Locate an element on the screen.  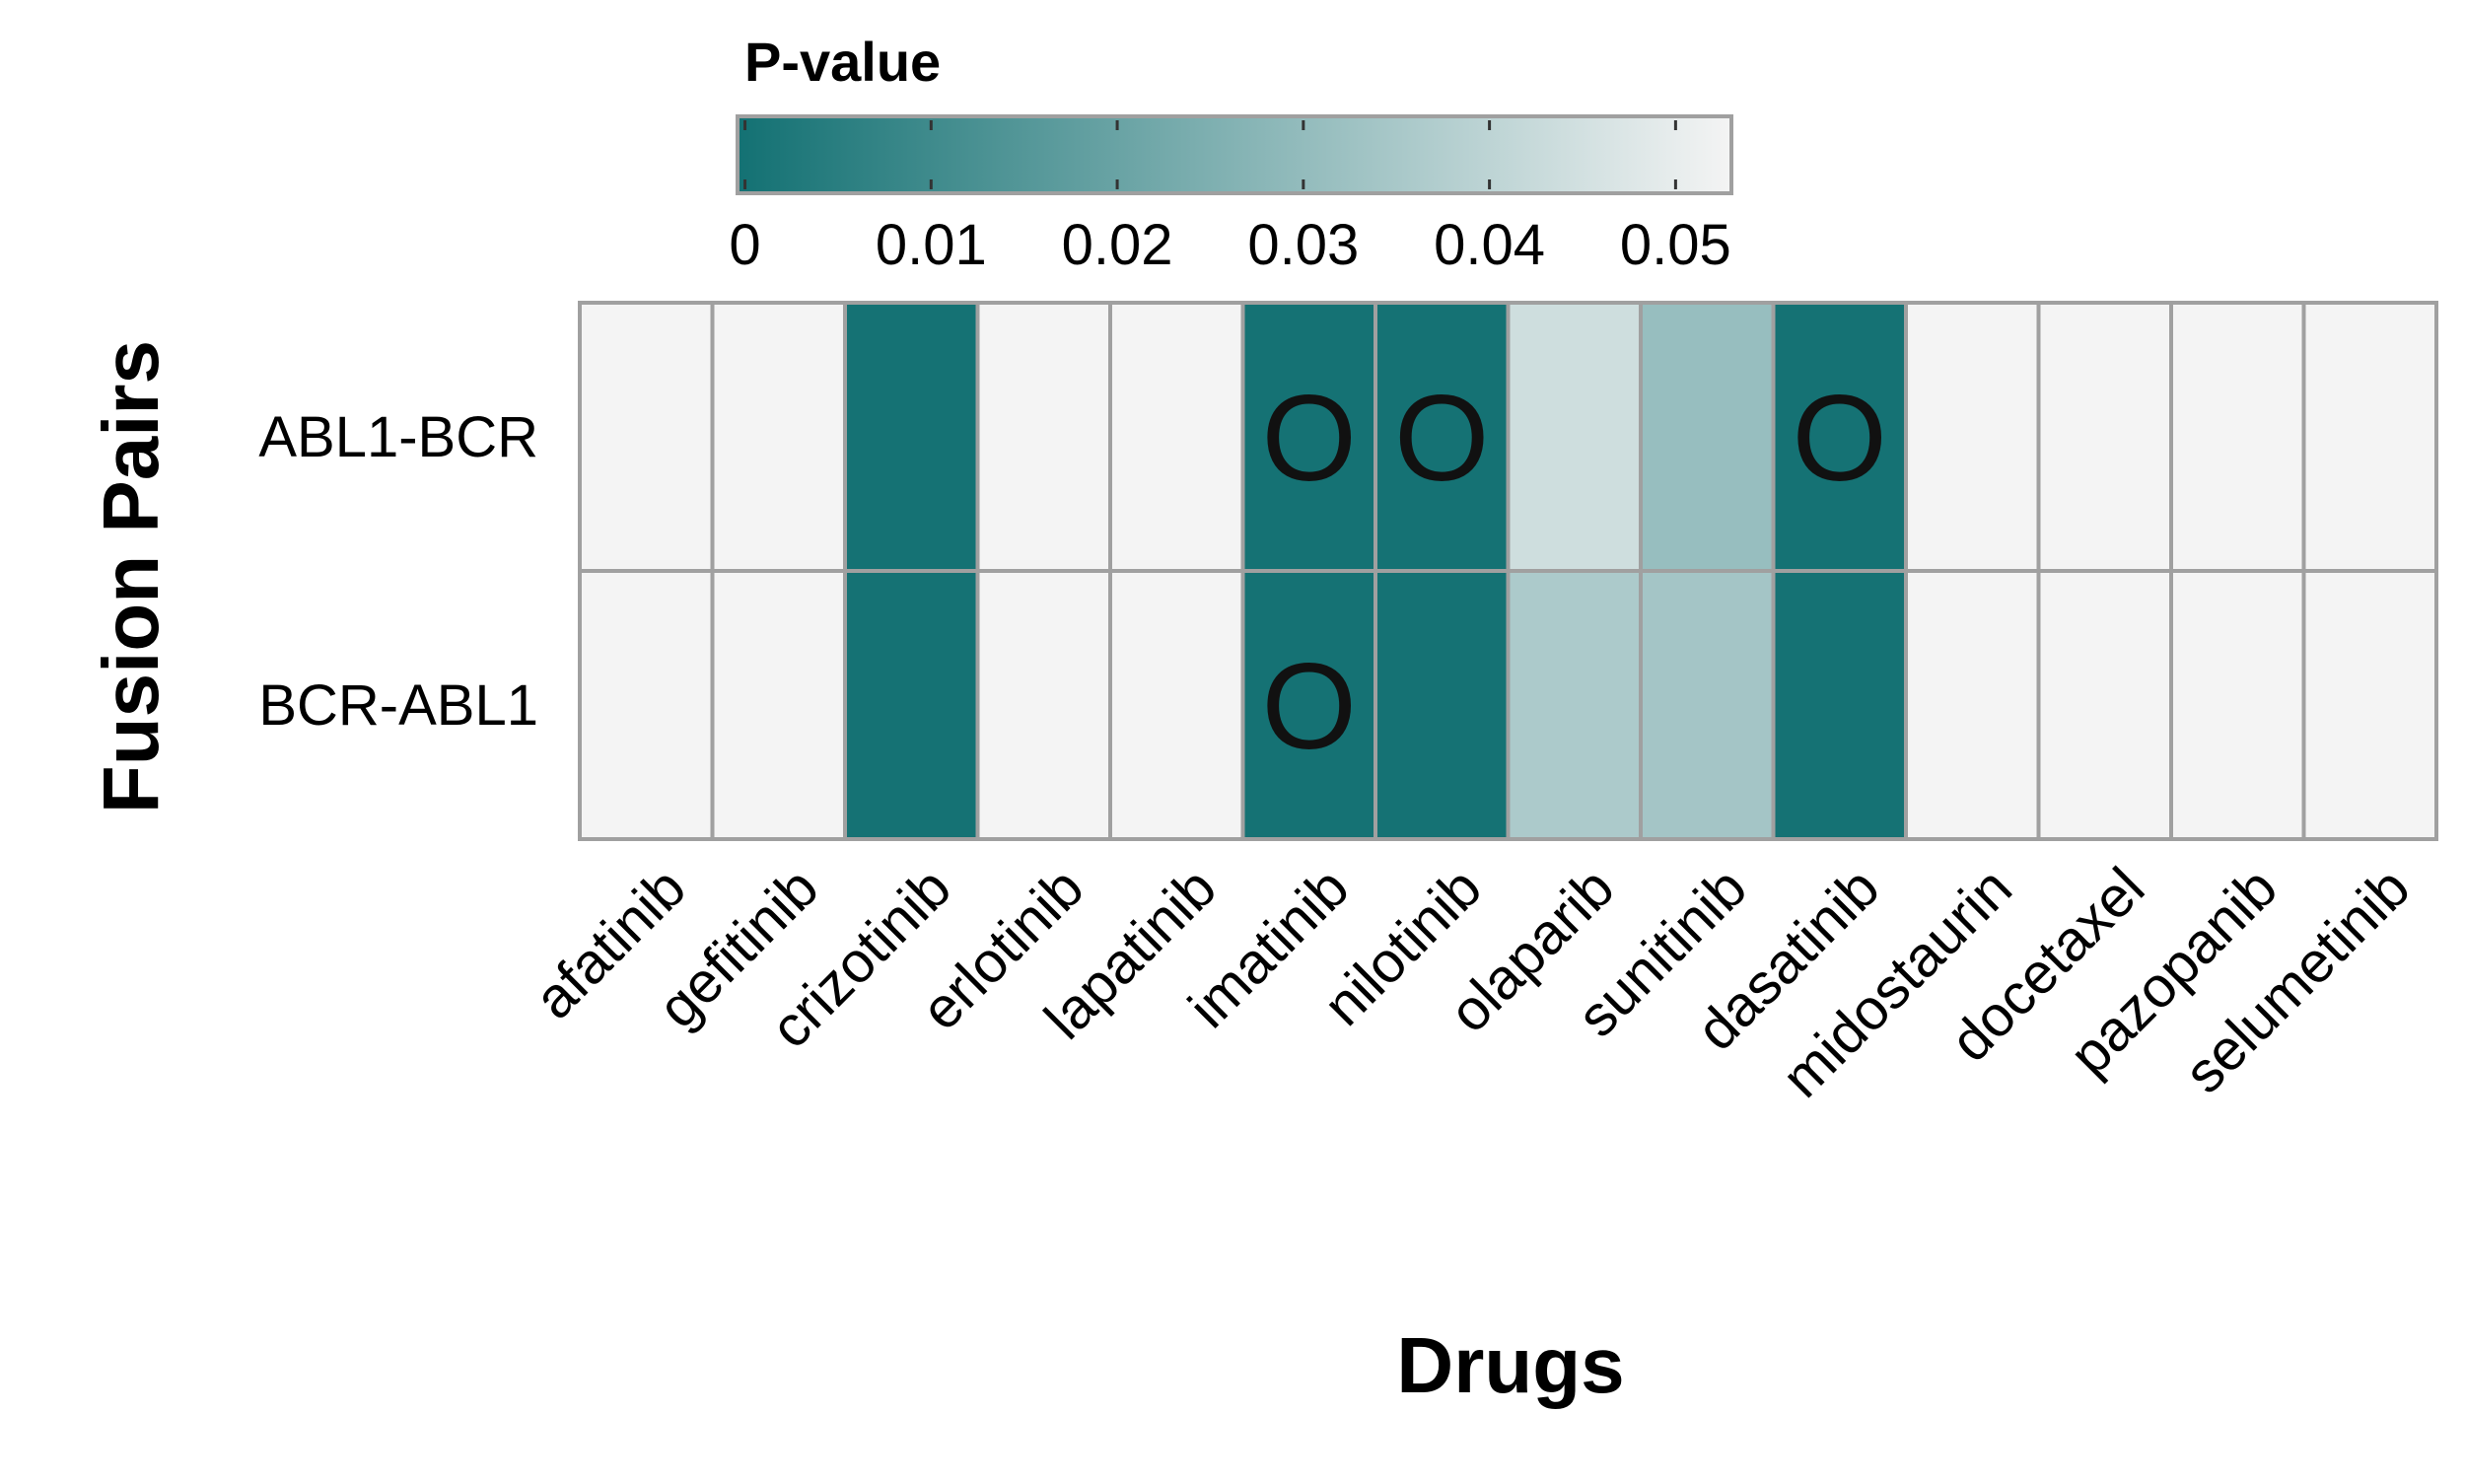
row-label: ABL1-BCR is located at coordinates (398, 437).